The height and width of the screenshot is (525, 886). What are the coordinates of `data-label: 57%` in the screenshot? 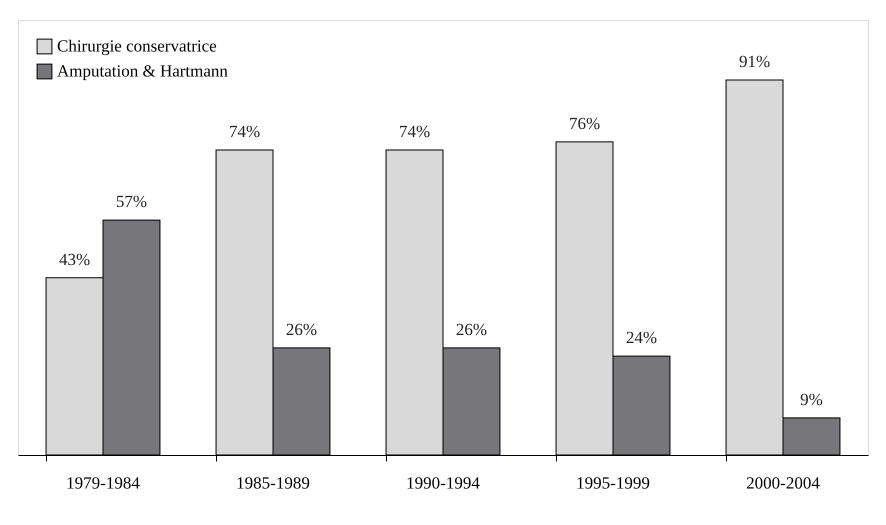 It's located at (132, 202).